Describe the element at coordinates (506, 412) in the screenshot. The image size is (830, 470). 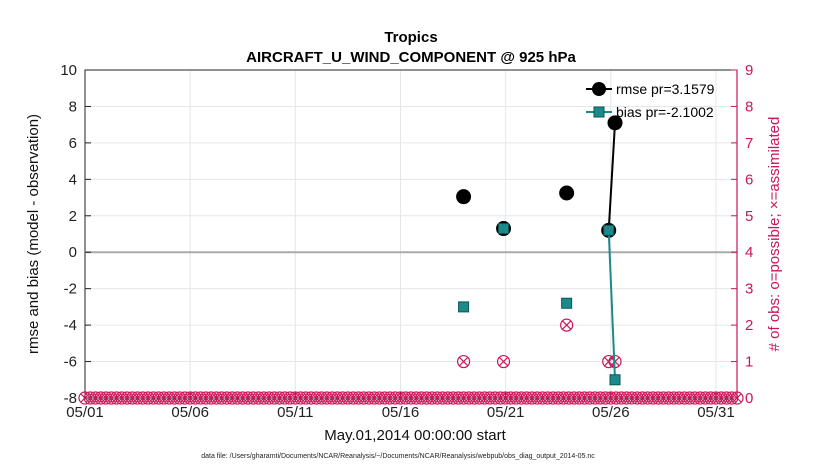
I see `x-tick-label: 05/21` at that location.